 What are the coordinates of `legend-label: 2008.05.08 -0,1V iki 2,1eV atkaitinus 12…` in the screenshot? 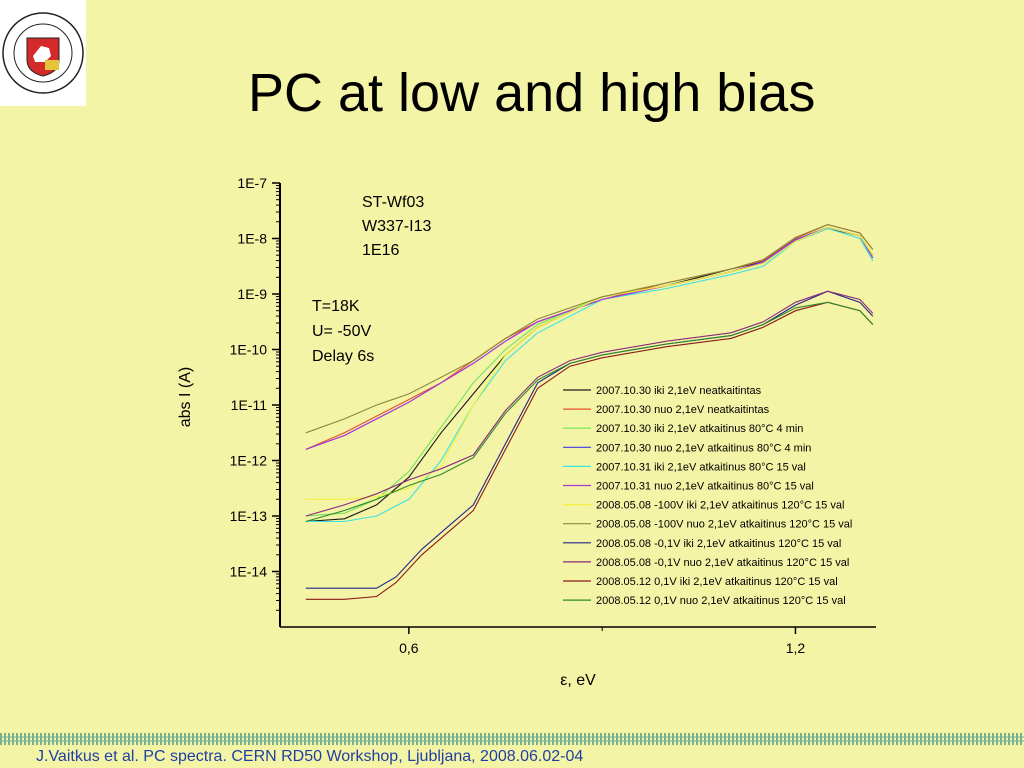 It's located at (718, 544).